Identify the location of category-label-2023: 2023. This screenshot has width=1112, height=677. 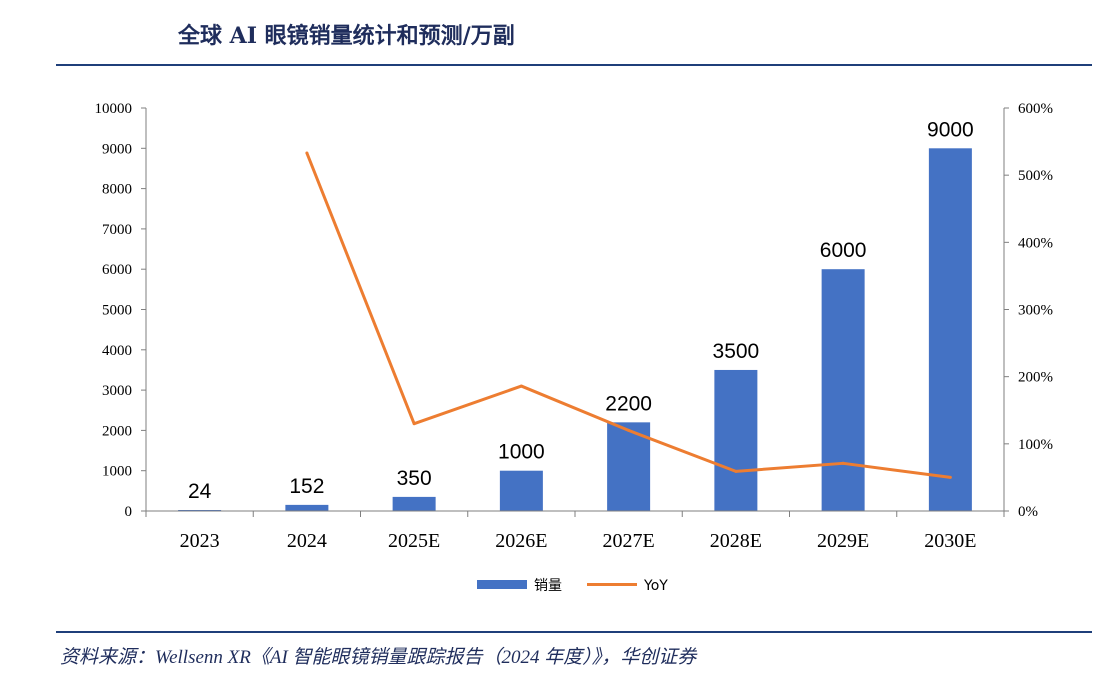
(200, 541).